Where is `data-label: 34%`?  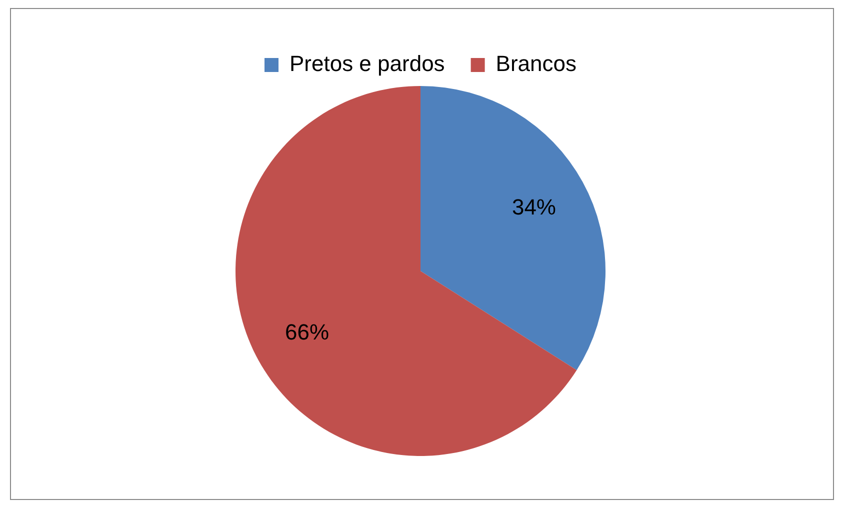 data-label: 34% is located at coordinates (534, 207).